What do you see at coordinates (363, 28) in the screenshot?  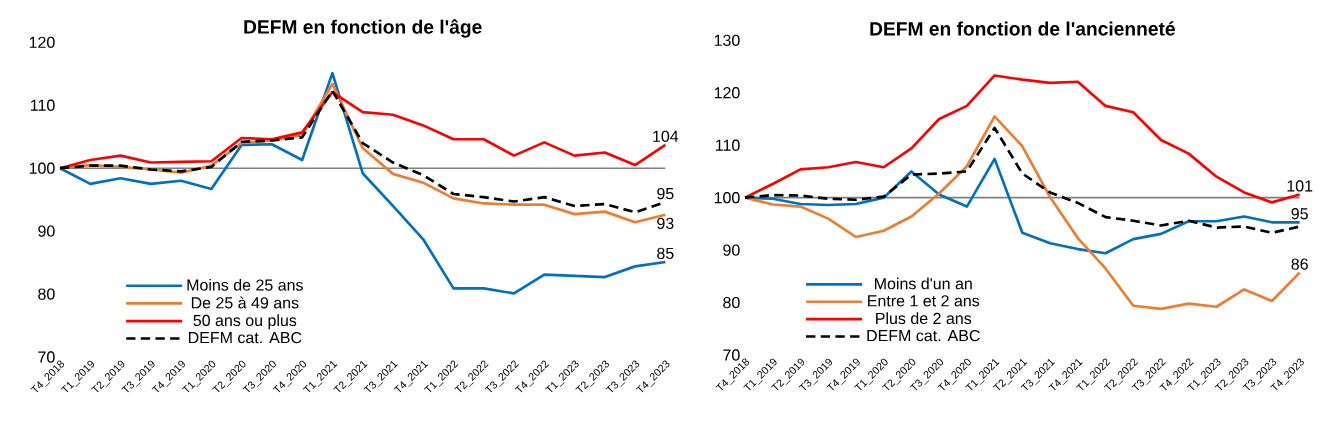 I see `chart-title: DEFM en fonction de l'âge` at bounding box center [363, 28].